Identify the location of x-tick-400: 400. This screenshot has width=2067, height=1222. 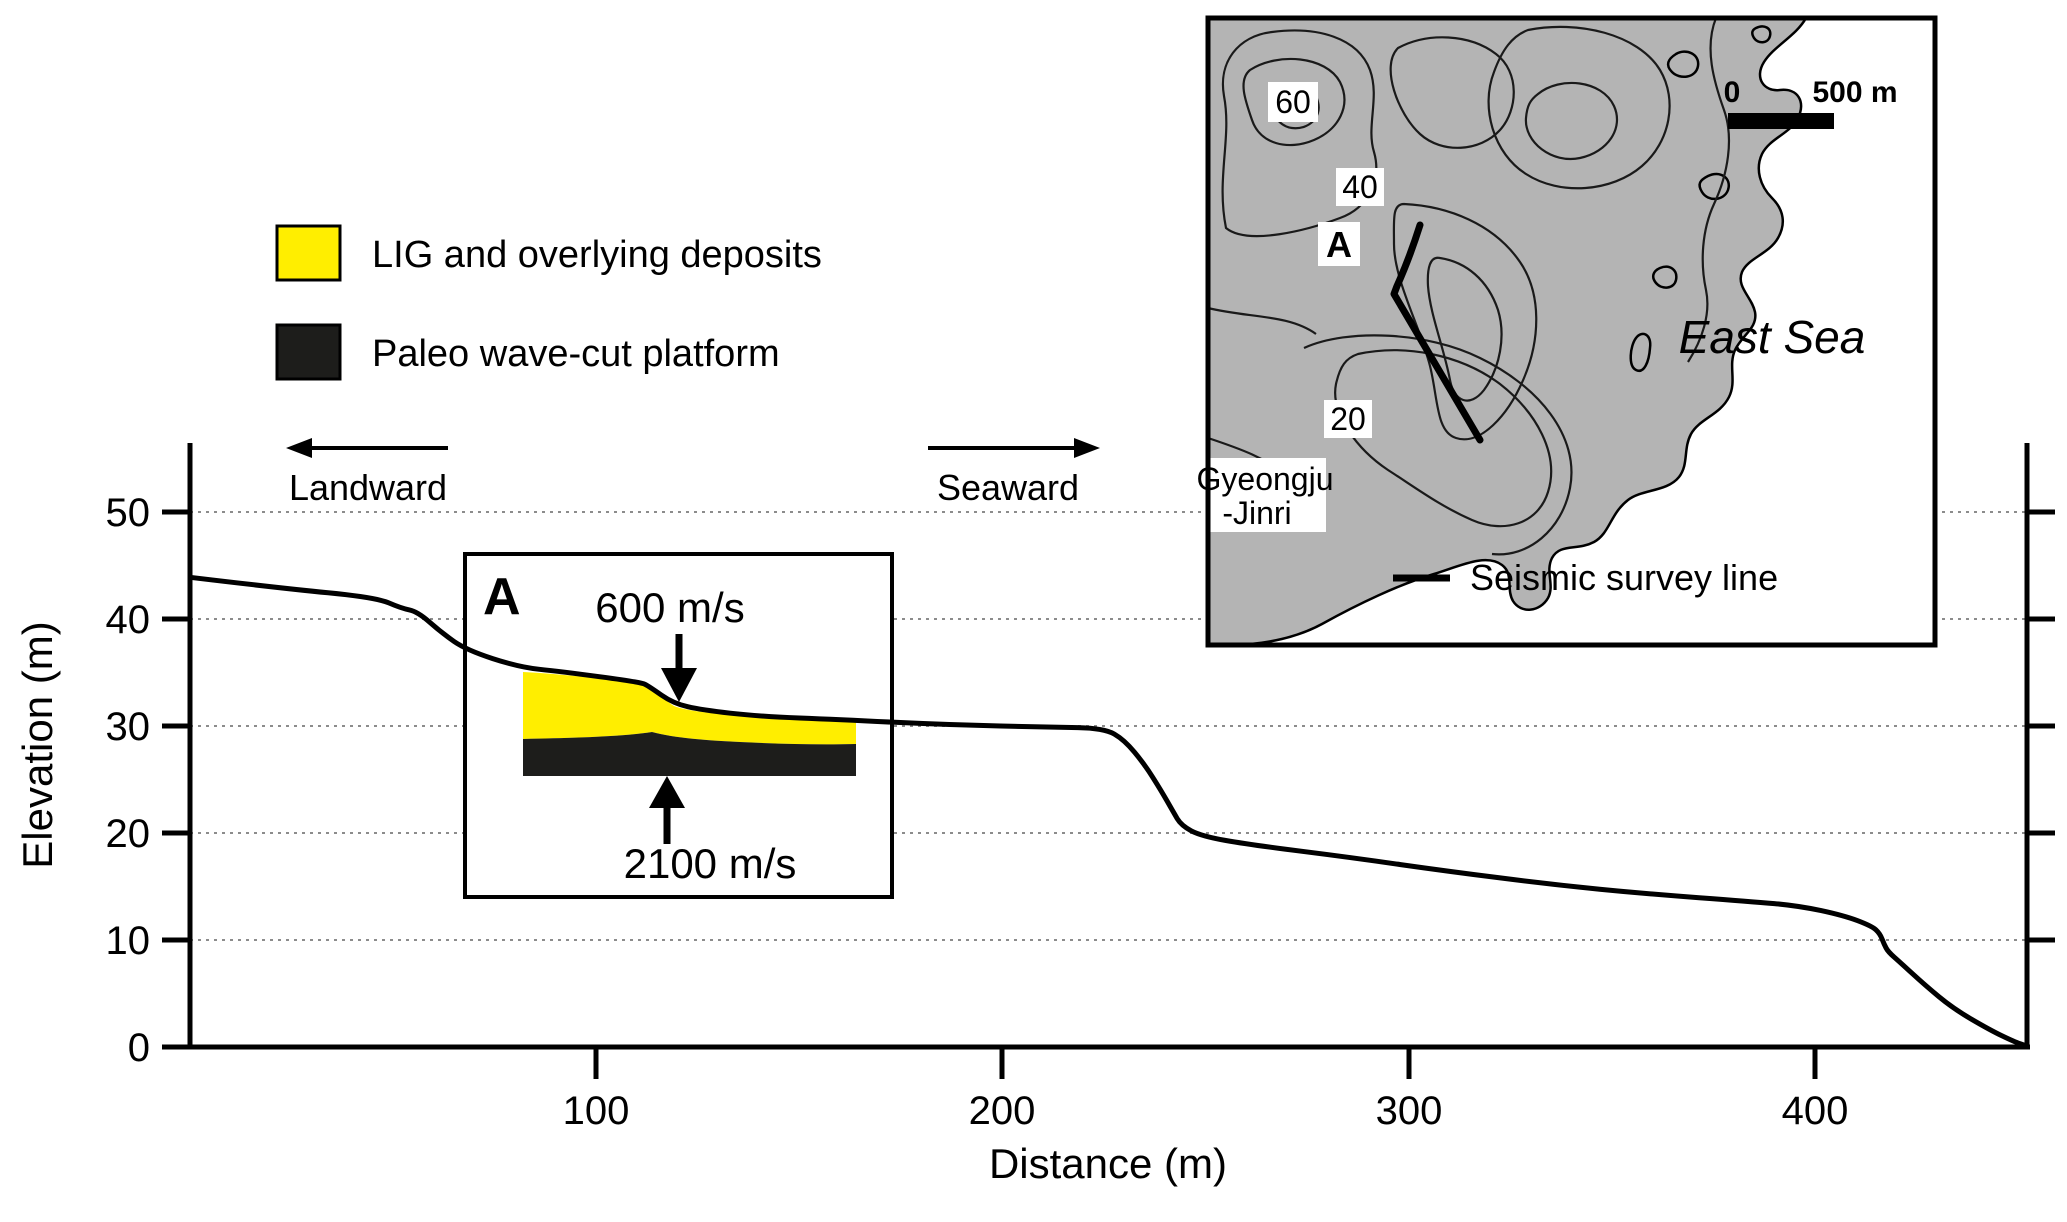
(1815, 1111).